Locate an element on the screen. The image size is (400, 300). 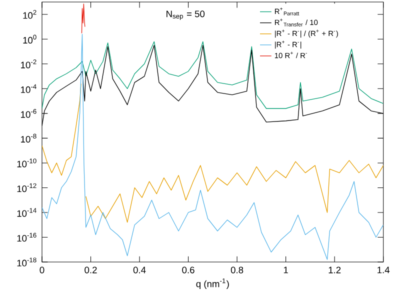
x-tick-label: 0.6 is located at coordinates (188, 270).